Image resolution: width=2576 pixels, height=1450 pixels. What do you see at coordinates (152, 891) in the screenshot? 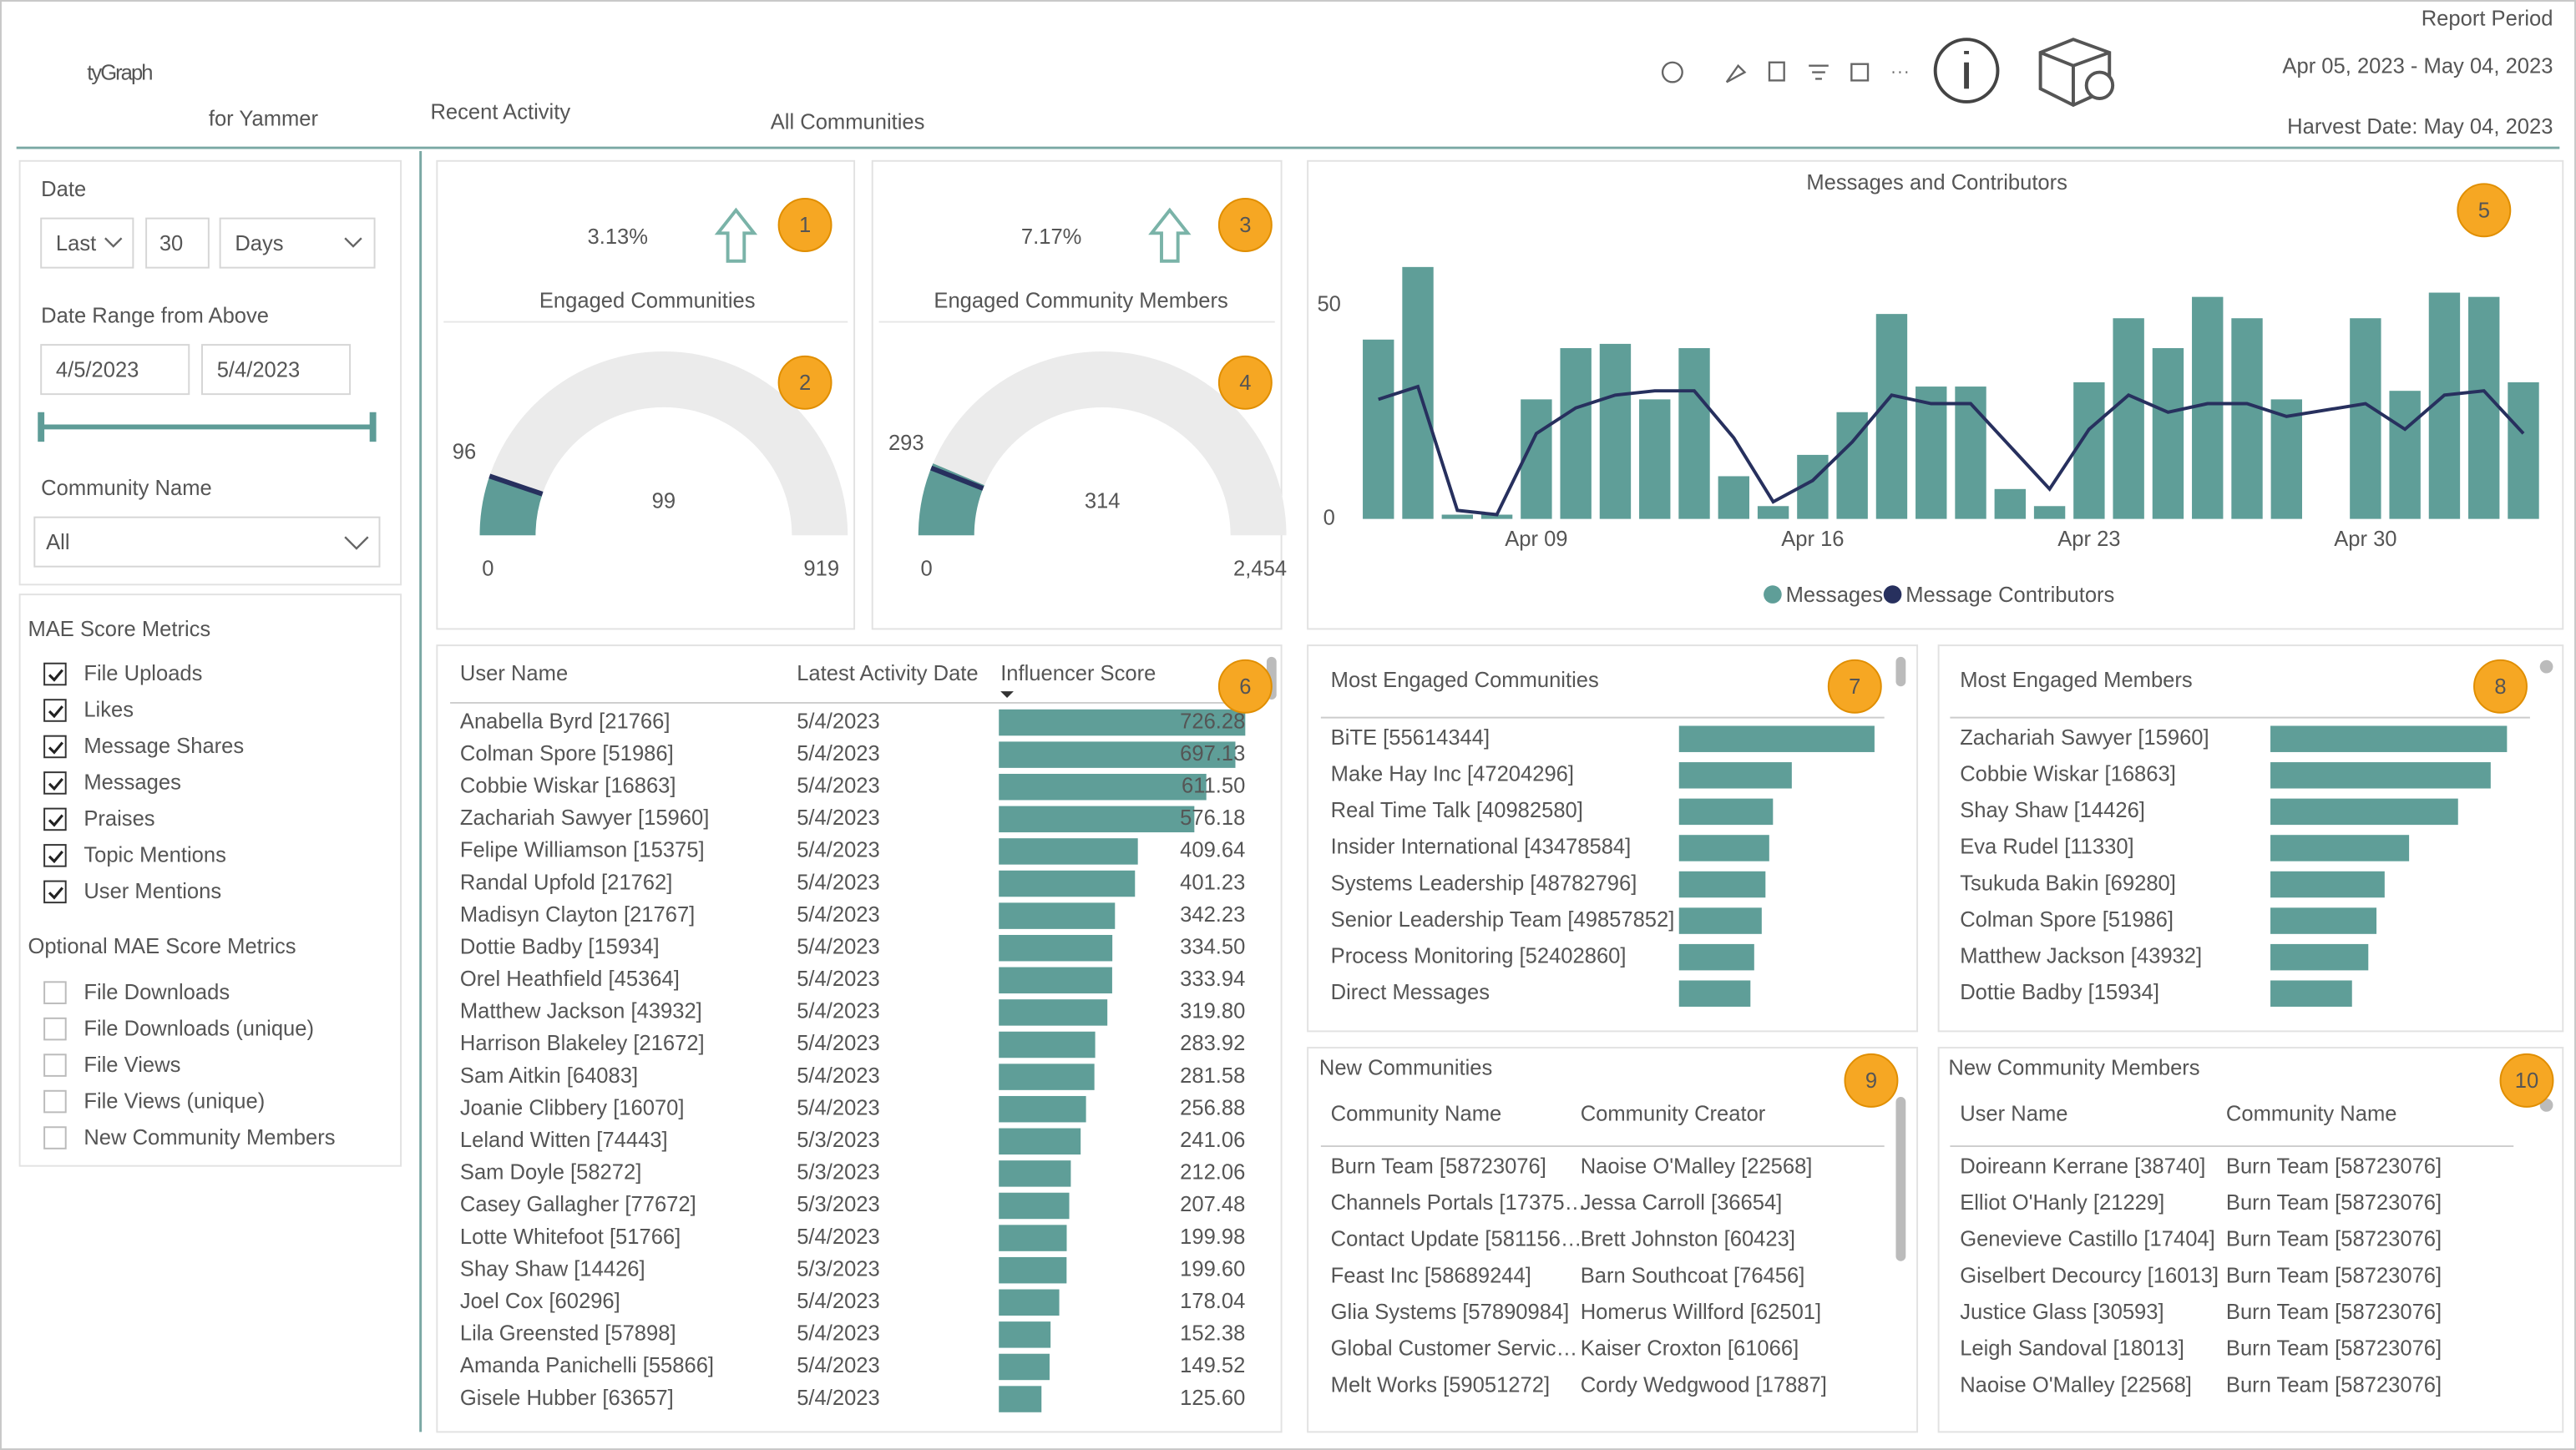
I see `checkbox-label: User Mentions` at bounding box center [152, 891].